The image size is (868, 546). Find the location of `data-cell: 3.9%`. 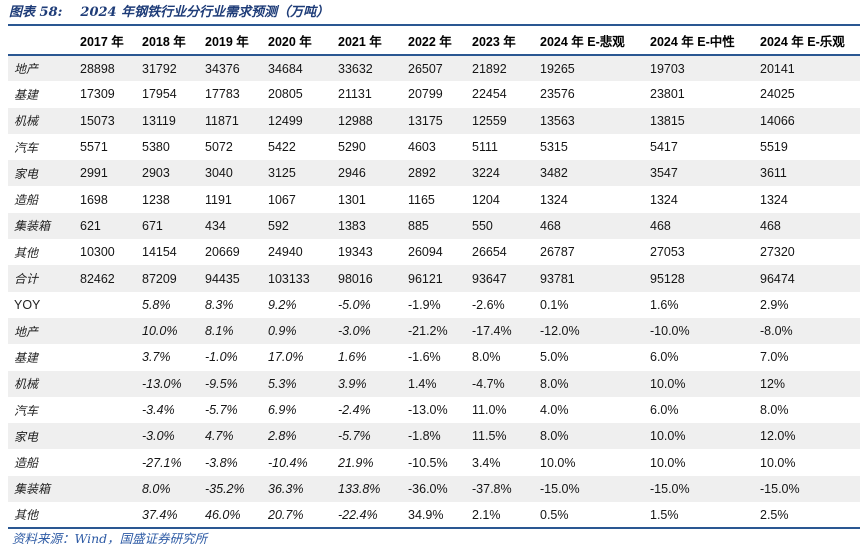

data-cell: 3.9% is located at coordinates (352, 383).